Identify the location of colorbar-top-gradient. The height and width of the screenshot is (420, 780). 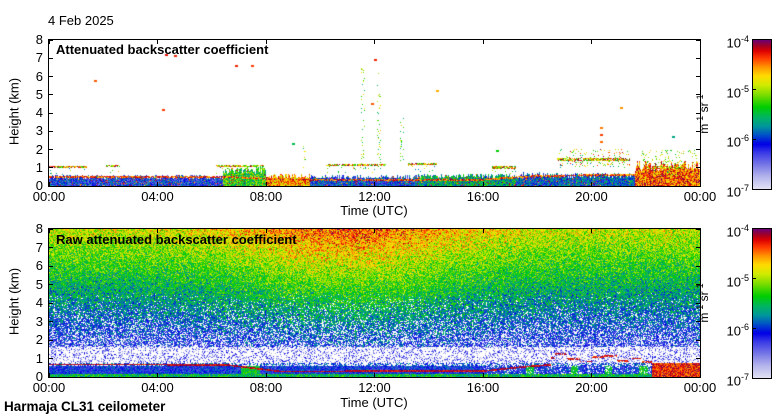
(762, 114).